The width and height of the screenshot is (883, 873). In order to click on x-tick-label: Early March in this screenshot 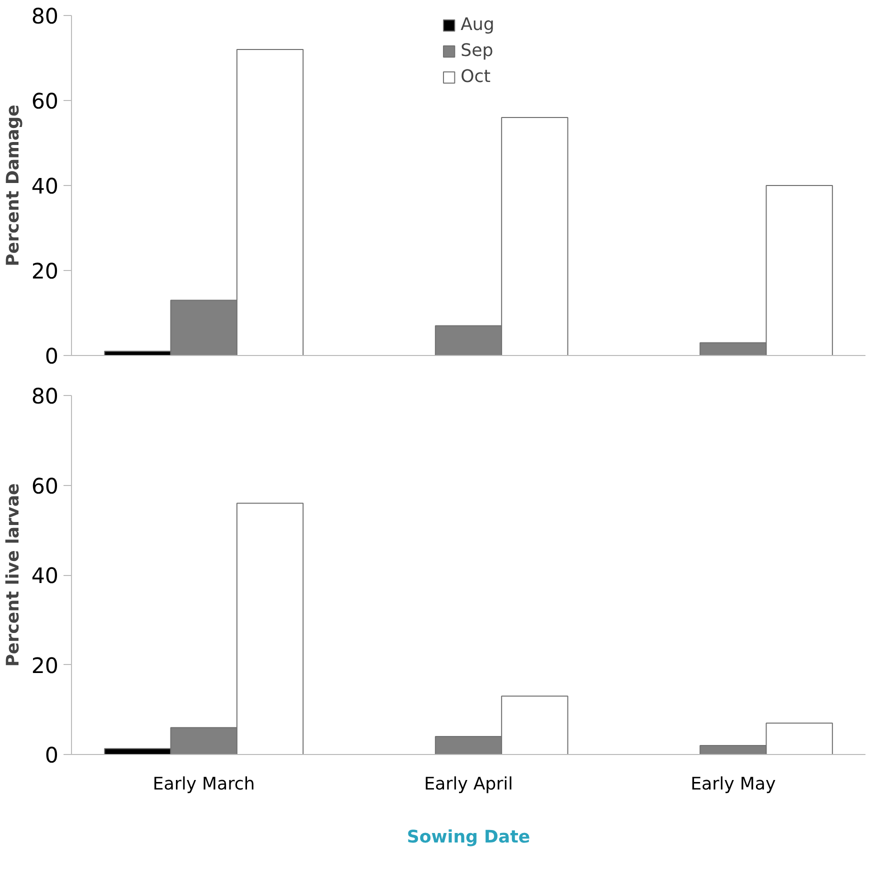, I will do `click(203, 784)`.